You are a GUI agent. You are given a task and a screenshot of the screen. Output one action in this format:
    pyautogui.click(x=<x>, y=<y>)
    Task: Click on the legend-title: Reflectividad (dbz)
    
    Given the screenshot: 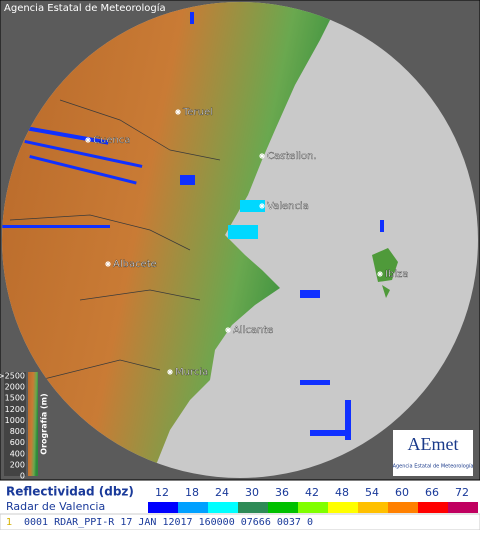 What is the action you would take?
    pyautogui.click(x=70, y=492)
    